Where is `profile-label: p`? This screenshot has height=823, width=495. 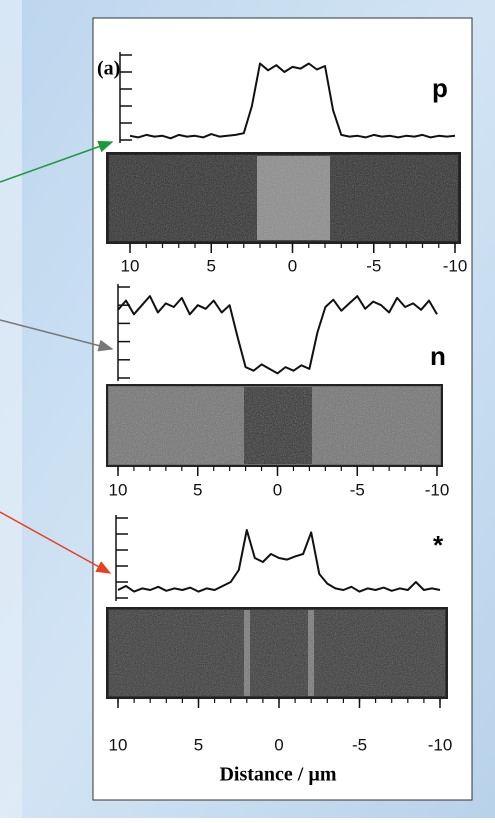
profile-label: p is located at coordinates (440, 88).